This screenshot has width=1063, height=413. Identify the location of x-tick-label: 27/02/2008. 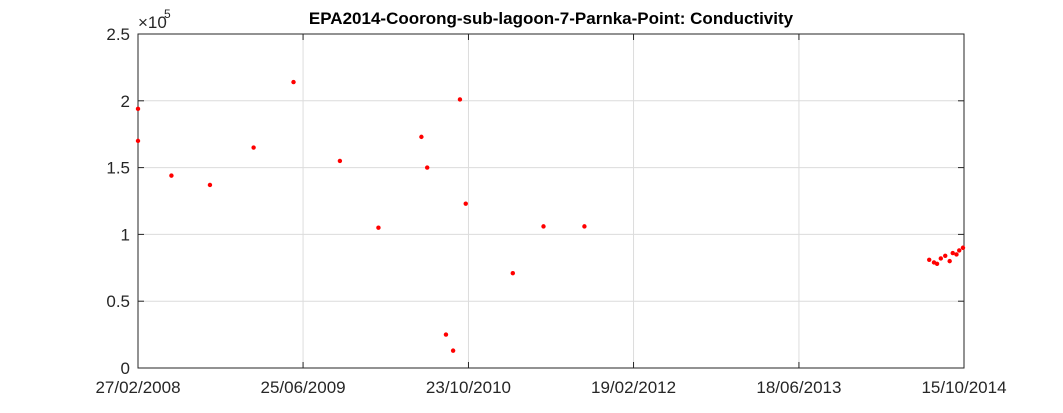
(137, 387).